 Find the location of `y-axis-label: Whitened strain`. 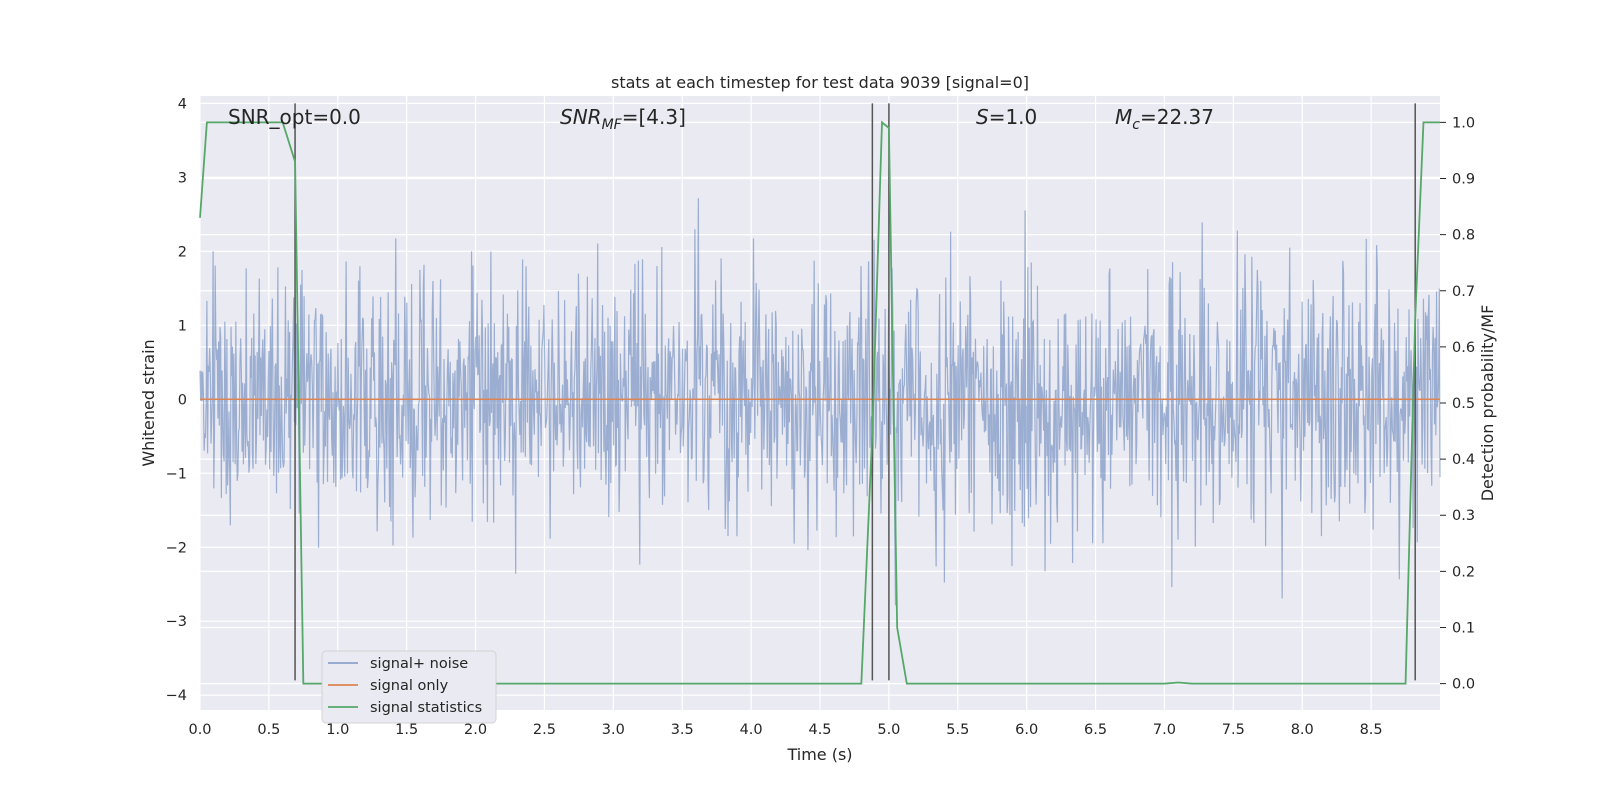

y-axis-label: Whitened strain is located at coordinates (148, 402).